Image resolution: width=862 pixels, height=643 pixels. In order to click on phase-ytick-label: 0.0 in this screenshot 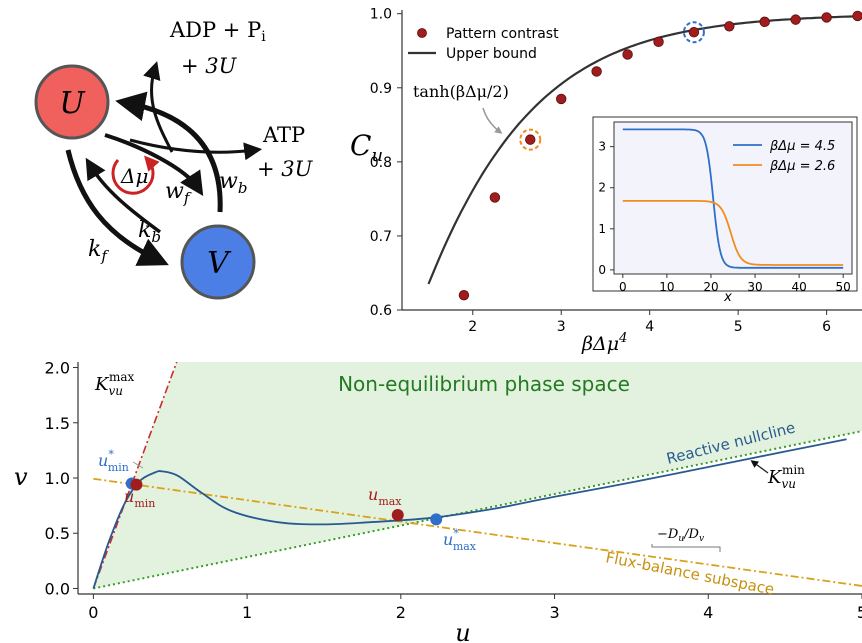, I will do `click(57, 588)`.